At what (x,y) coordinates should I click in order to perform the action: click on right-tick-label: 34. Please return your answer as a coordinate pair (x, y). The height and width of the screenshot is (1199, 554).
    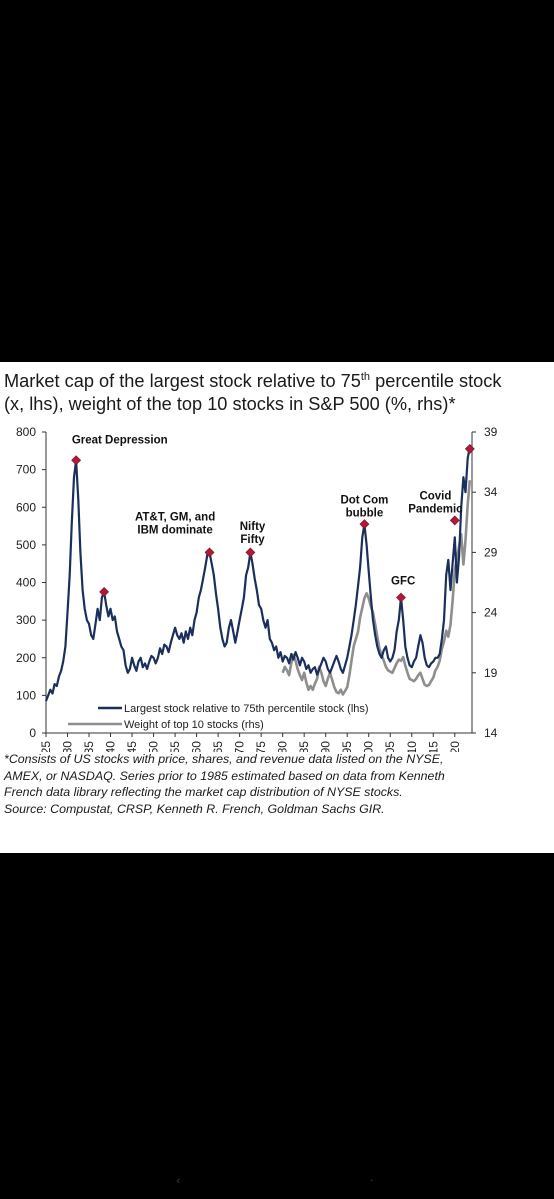
    Looking at the image, I should click on (491, 492).